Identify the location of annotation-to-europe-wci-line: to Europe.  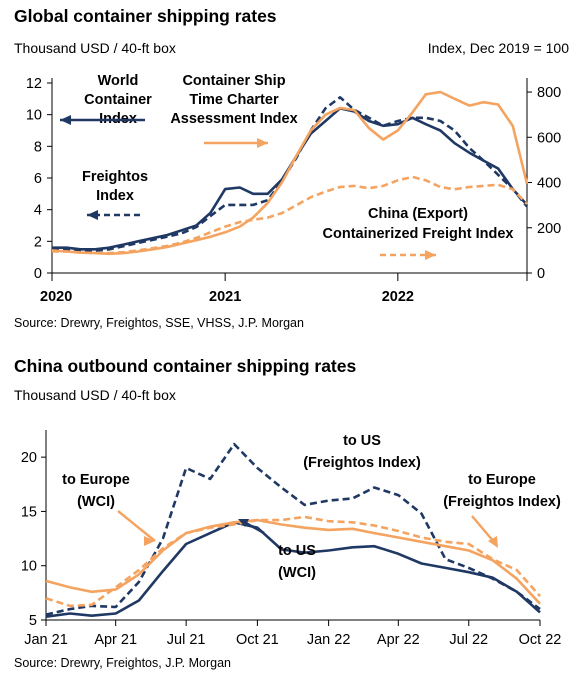
(96, 480).